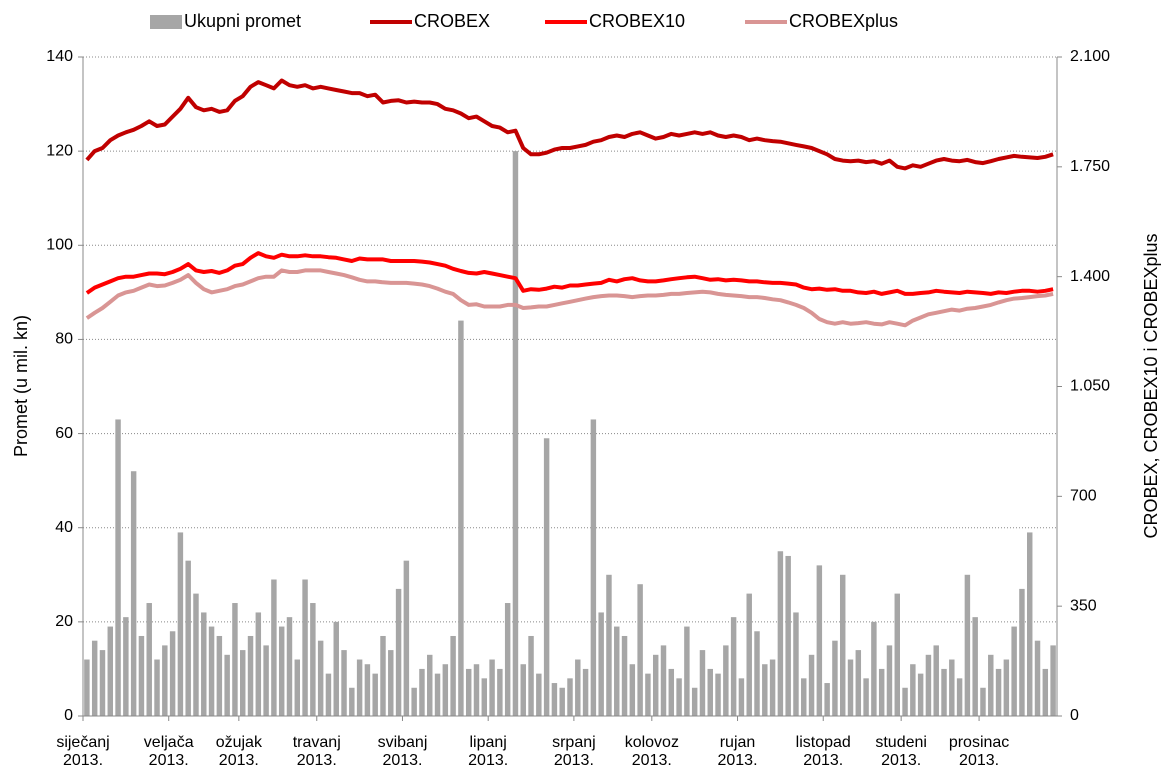  I want to click on legend-label: CROBEXplus, so click(843, 21).